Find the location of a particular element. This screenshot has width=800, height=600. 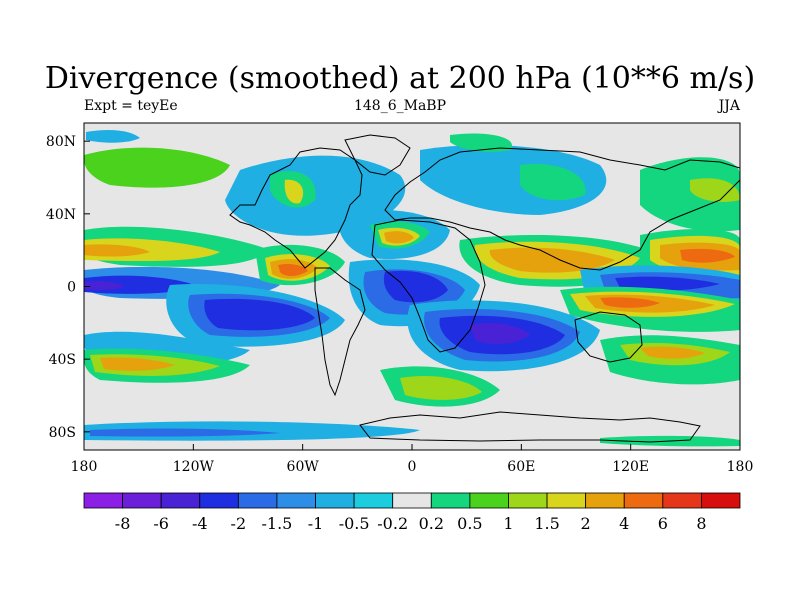

contour-tropical-pacific-darkblue is located at coordinates (667, 283).